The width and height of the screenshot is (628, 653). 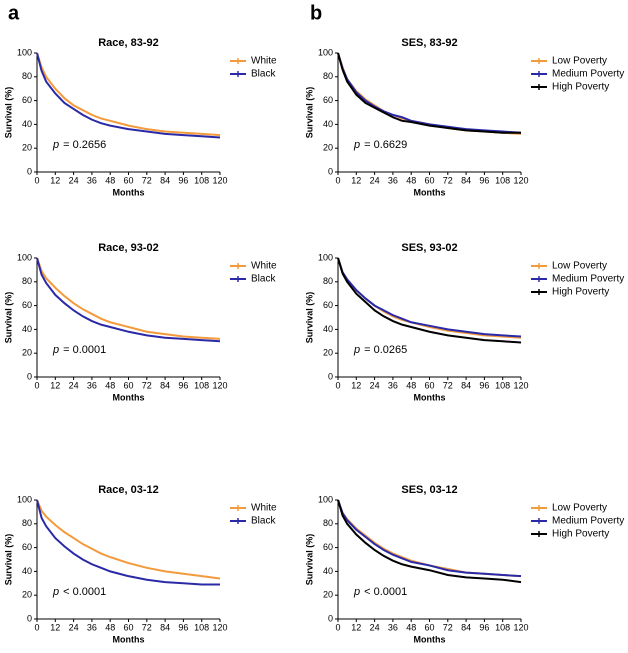 I want to click on x-tick-label: 60, so click(x=429, y=180).